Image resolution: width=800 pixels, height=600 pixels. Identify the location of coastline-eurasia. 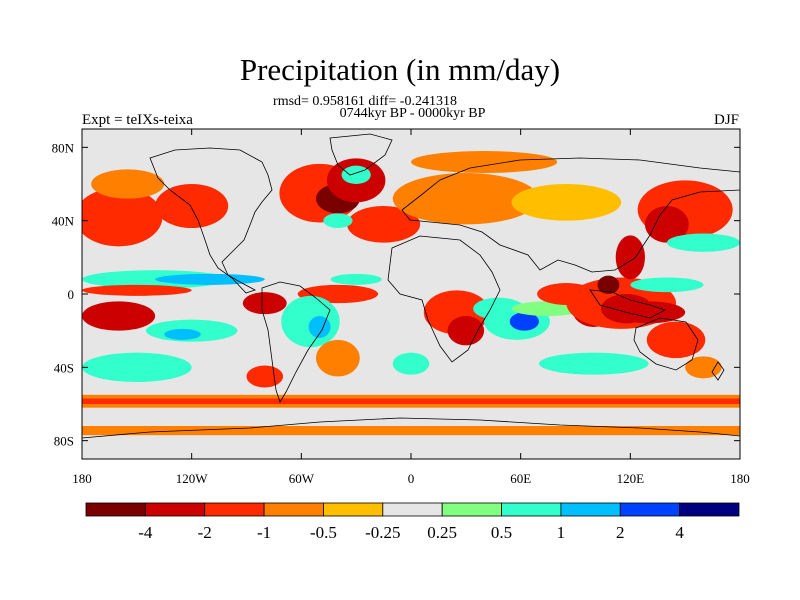
(570, 215).